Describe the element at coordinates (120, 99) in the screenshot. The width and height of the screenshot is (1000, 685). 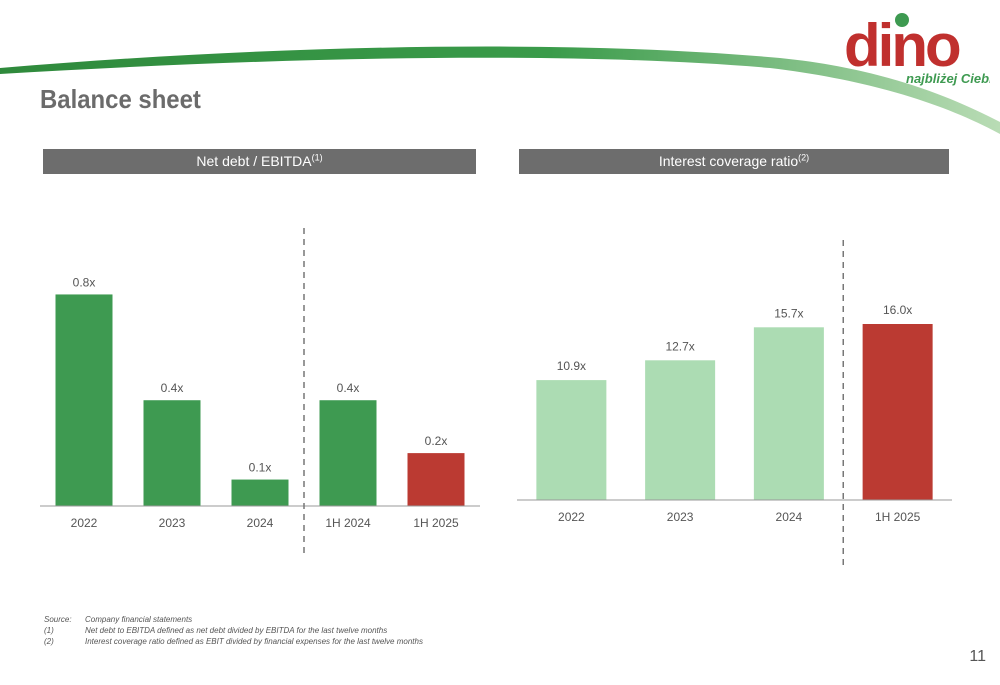
I see `page-title: Balance sheet` at that location.